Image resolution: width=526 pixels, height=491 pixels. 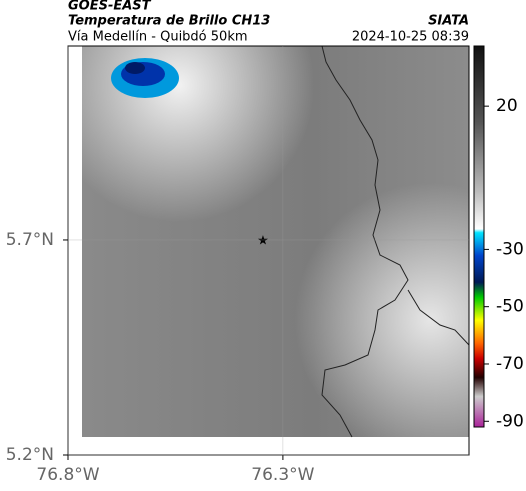 I want to click on city-marker: ★, so click(x=263, y=241).